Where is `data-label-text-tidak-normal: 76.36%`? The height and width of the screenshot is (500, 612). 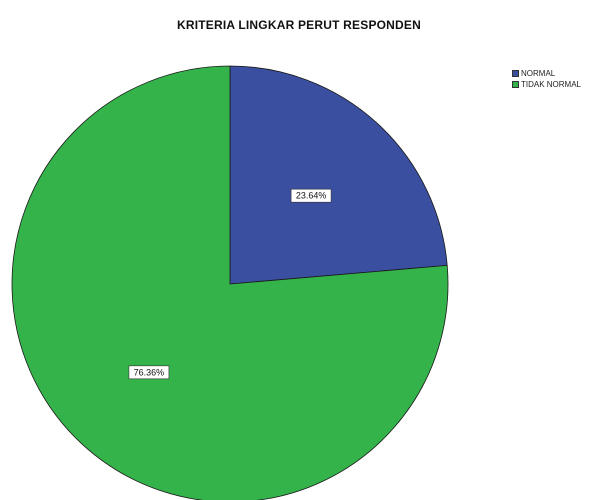
data-label-text-tidak-normal: 76.36% is located at coordinates (149, 372).